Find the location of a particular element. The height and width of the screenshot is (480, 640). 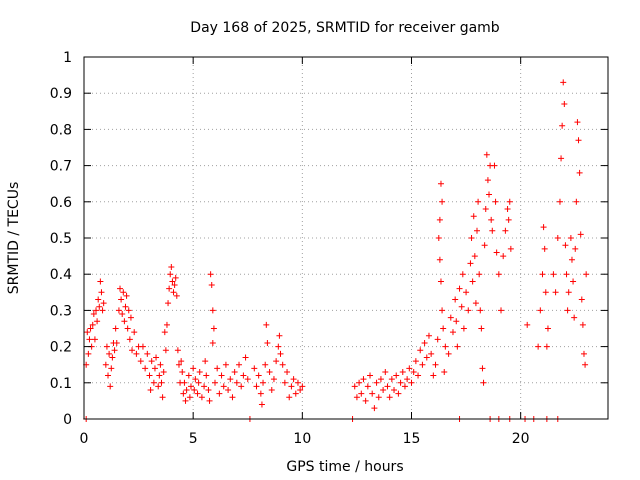

y-tick-label: 0.6 is located at coordinates (61, 203).